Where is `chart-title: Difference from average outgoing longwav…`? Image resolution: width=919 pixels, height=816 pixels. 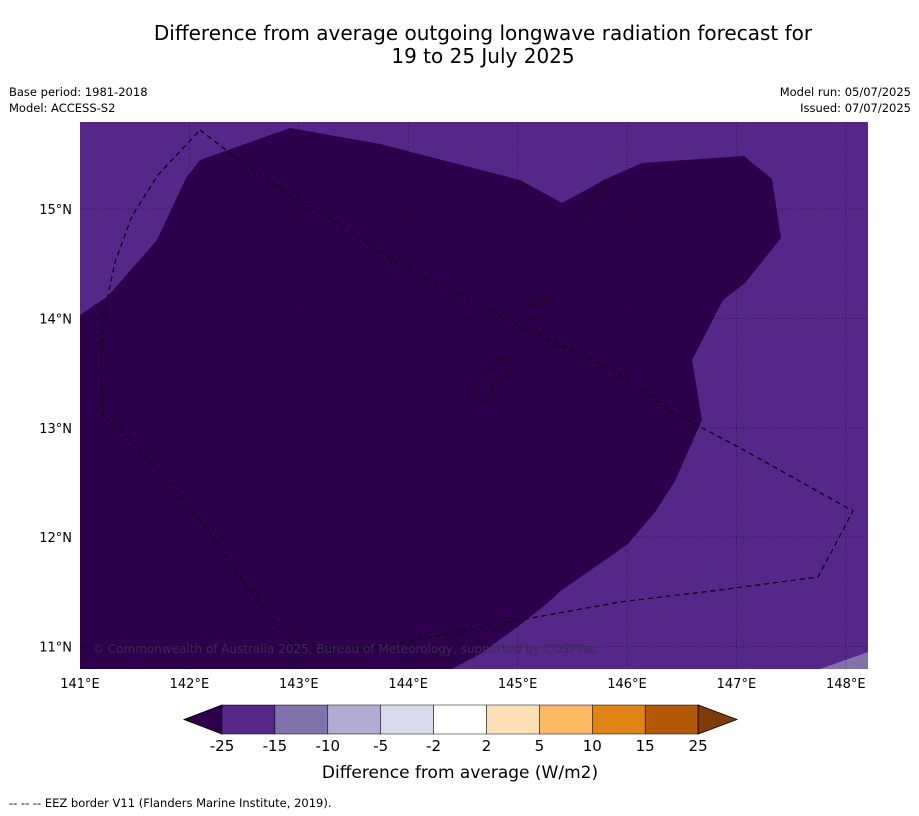
chart-title: Difference from average outgoing longwav… is located at coordinates (483, 45).